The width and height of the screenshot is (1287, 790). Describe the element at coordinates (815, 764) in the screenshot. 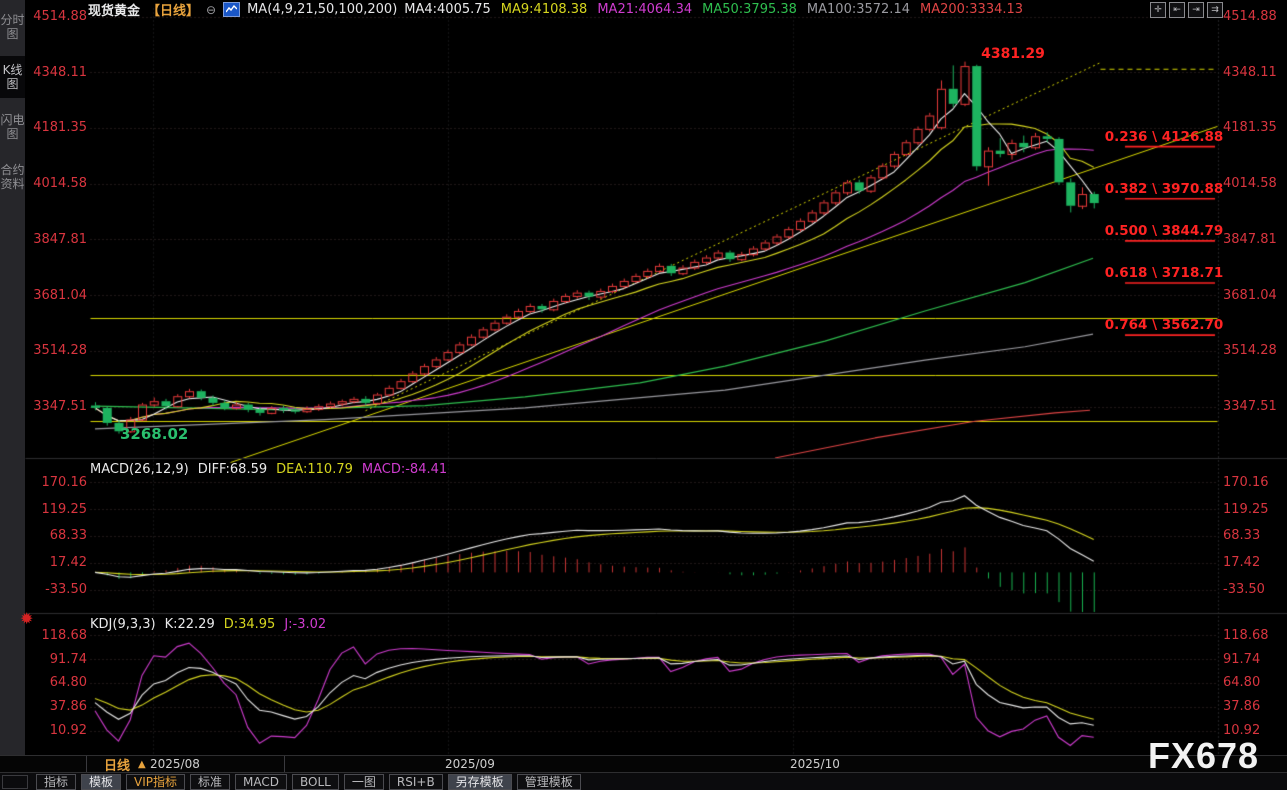

I see `date-label-3: 2025/10` at that location.